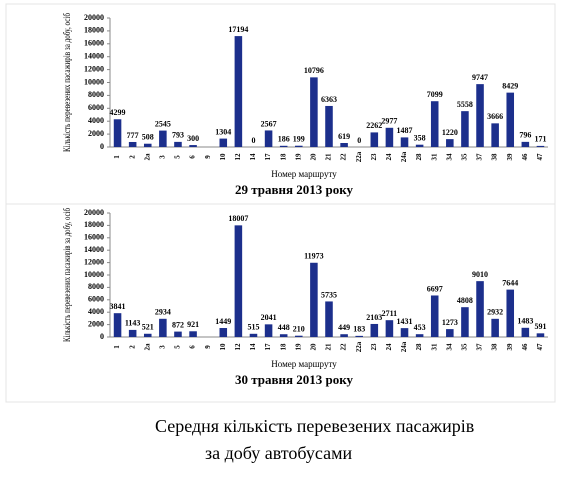 The height and width of the screenshot is (480, 569). I want to click on value-label: 1483, so click(525, 321).